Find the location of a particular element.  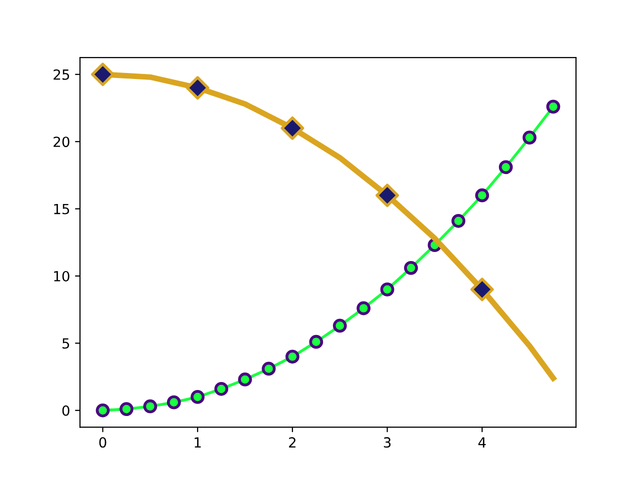

y-tick-label: 15 is located at coordinates (62, 209).